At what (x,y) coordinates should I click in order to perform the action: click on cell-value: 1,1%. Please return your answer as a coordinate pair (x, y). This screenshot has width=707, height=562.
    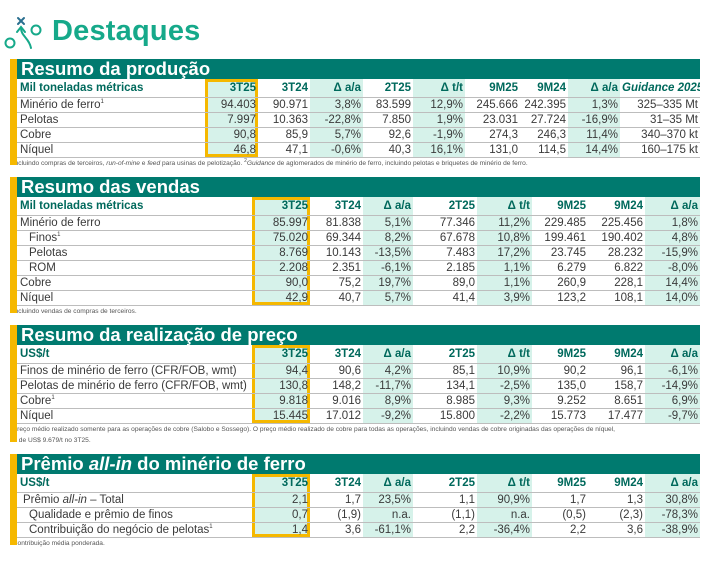
    Looking at the image, I should click on (504, 283).